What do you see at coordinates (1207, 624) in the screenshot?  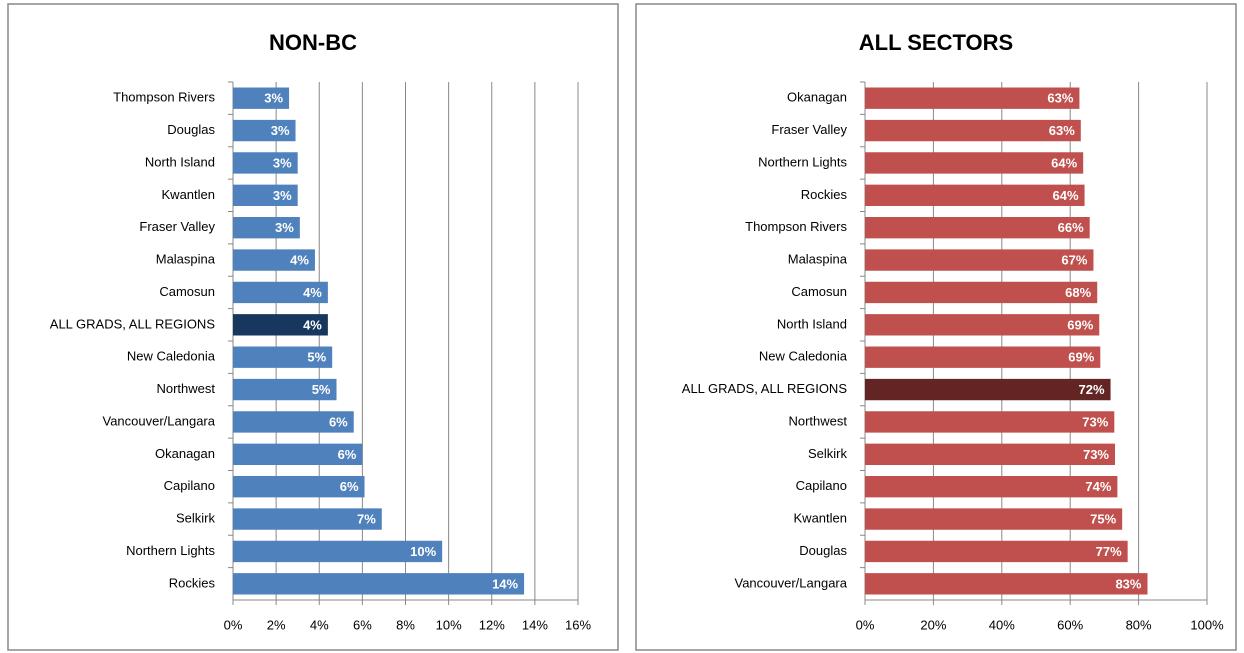 I see `x-tick-label: 100%` at bounding box center [1207, 624].